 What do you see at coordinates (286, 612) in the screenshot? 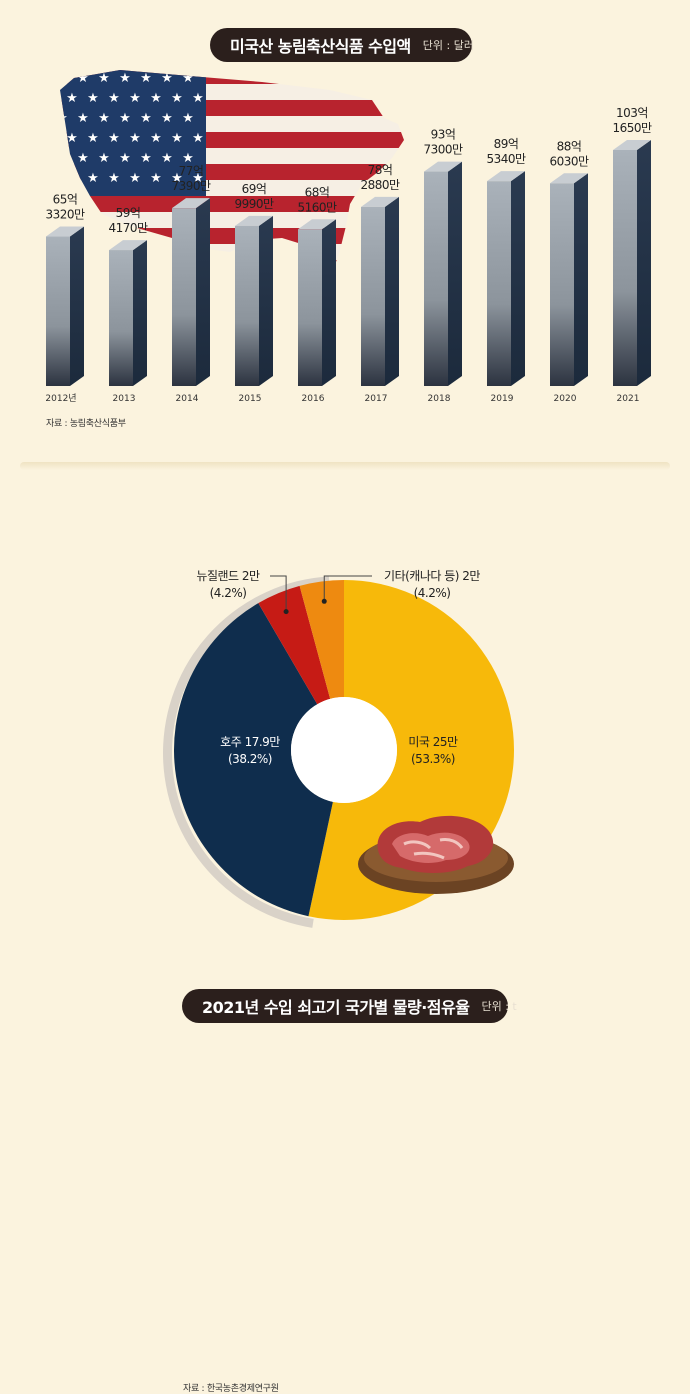
I see `leader-dot` at bounding box center [286, 612].